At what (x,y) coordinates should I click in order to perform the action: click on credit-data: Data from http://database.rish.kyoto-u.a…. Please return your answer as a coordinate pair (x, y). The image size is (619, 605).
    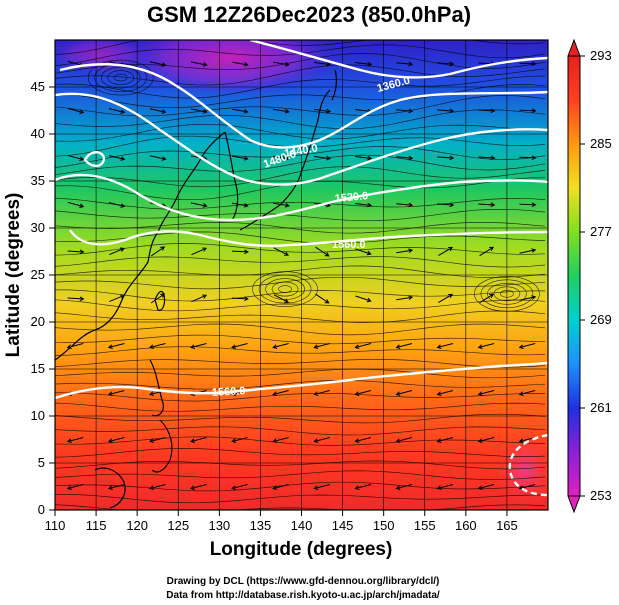
    Looking at the image, I should click on (303, 595).